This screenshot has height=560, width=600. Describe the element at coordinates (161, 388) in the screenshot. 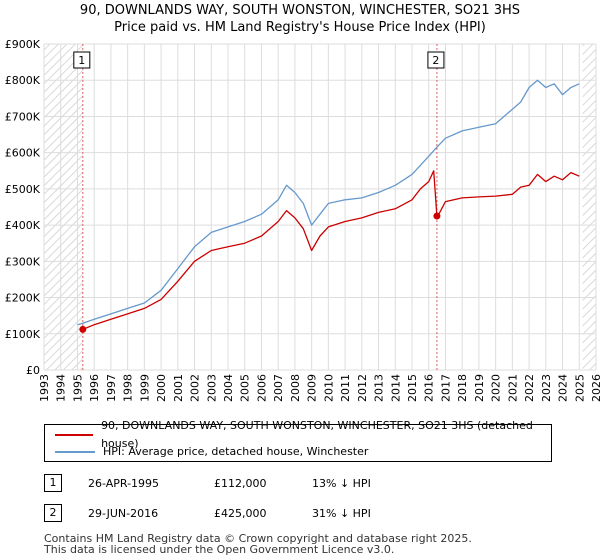

I see `x-tick-label: 2000` at that location.